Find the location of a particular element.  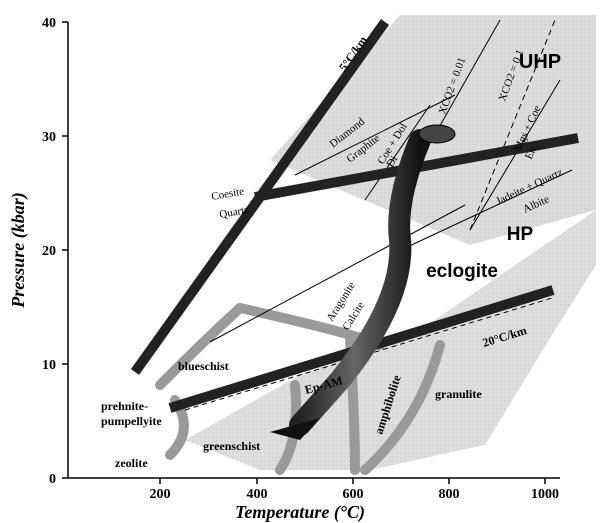

pt-path is located at coordinates (360, 282).